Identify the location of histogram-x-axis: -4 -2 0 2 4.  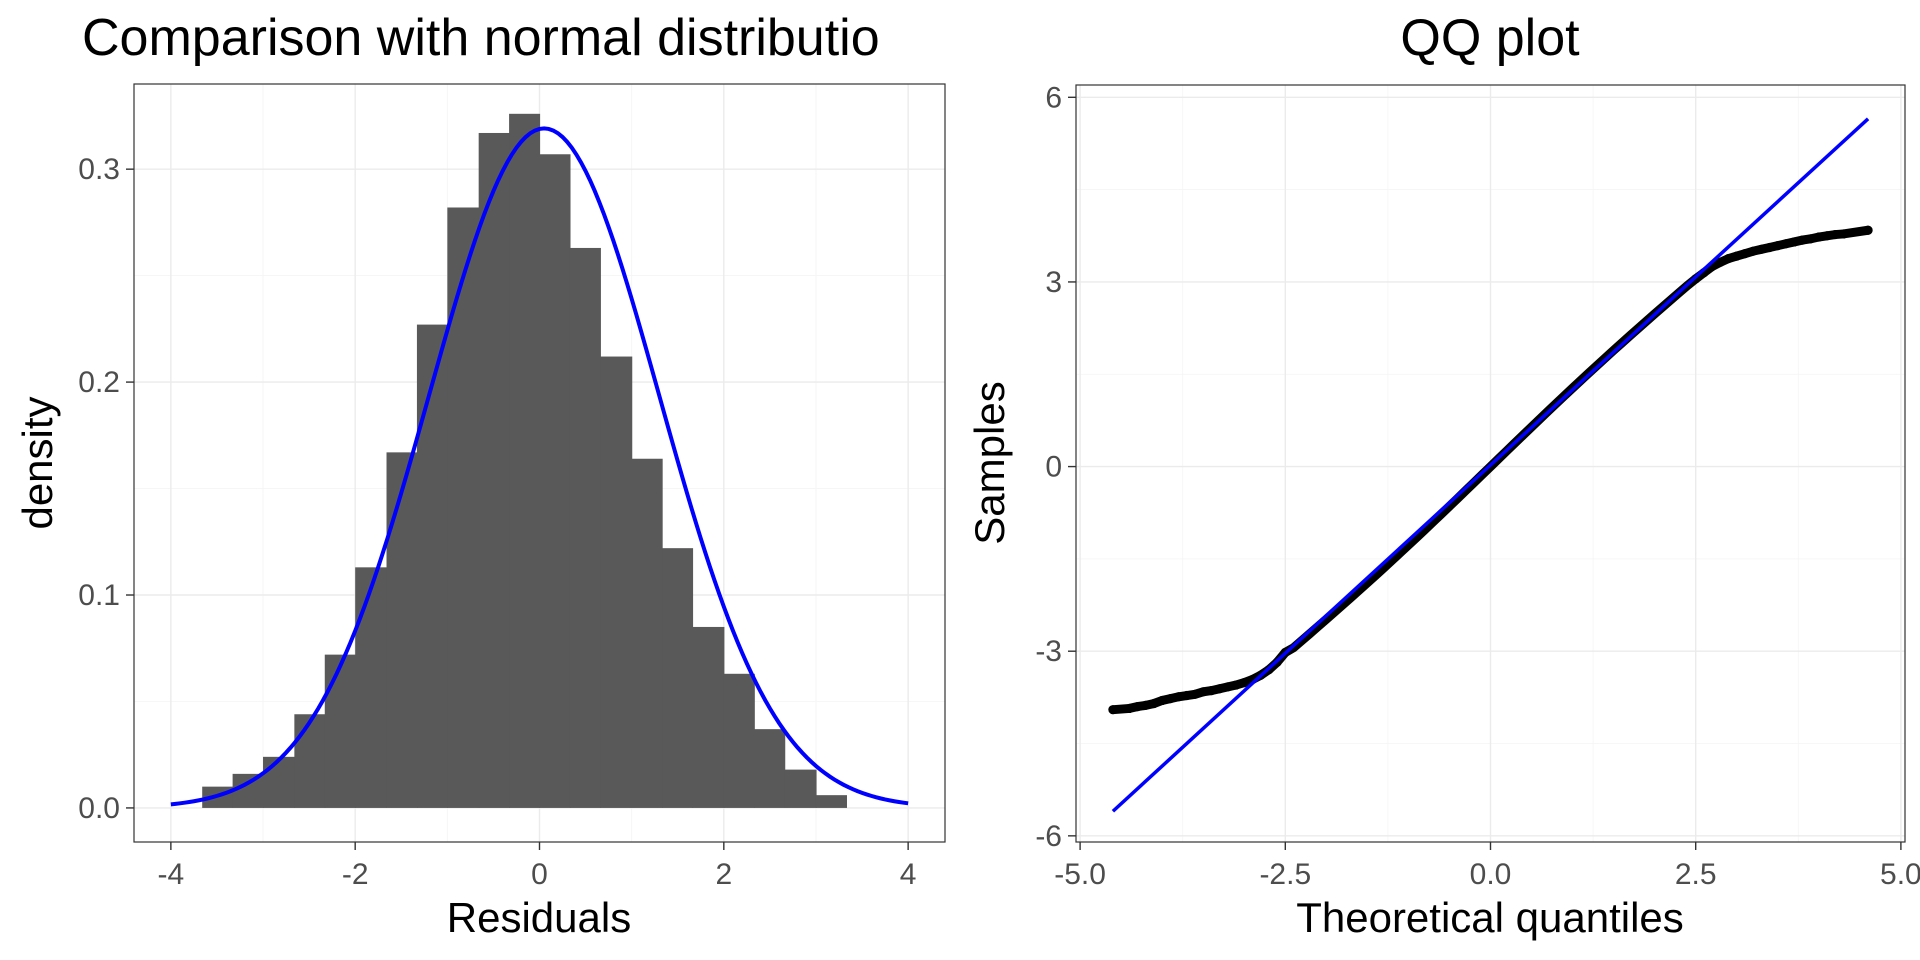
(537, 866).